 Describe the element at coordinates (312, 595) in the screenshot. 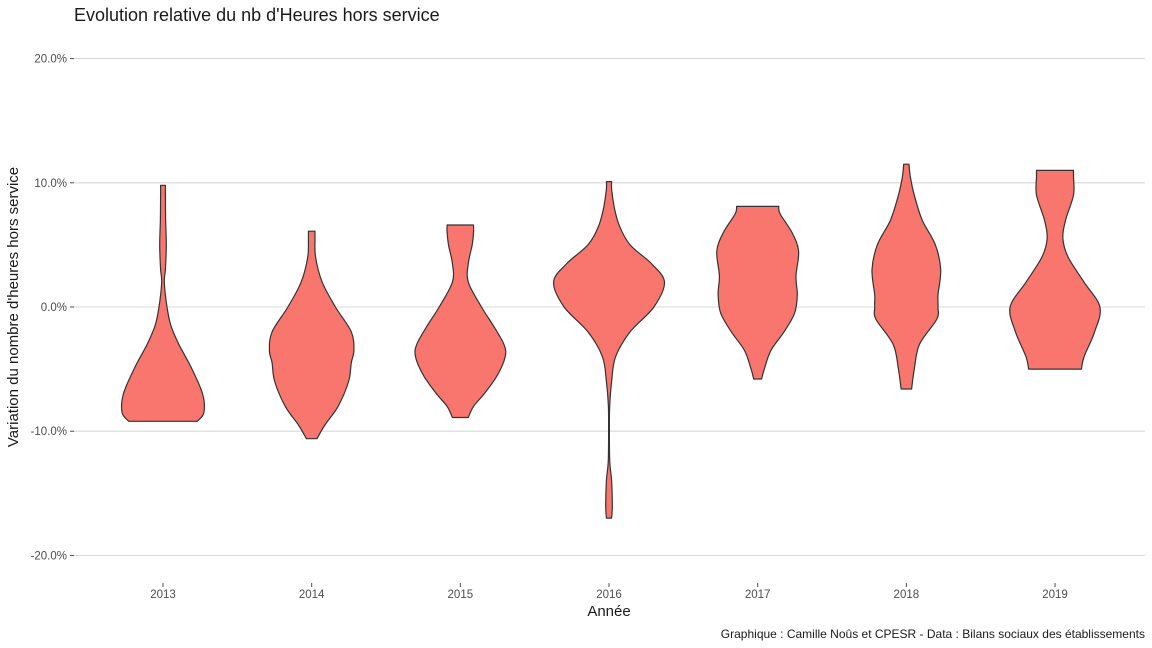

I see `x-tick-label: 2014` at that location.